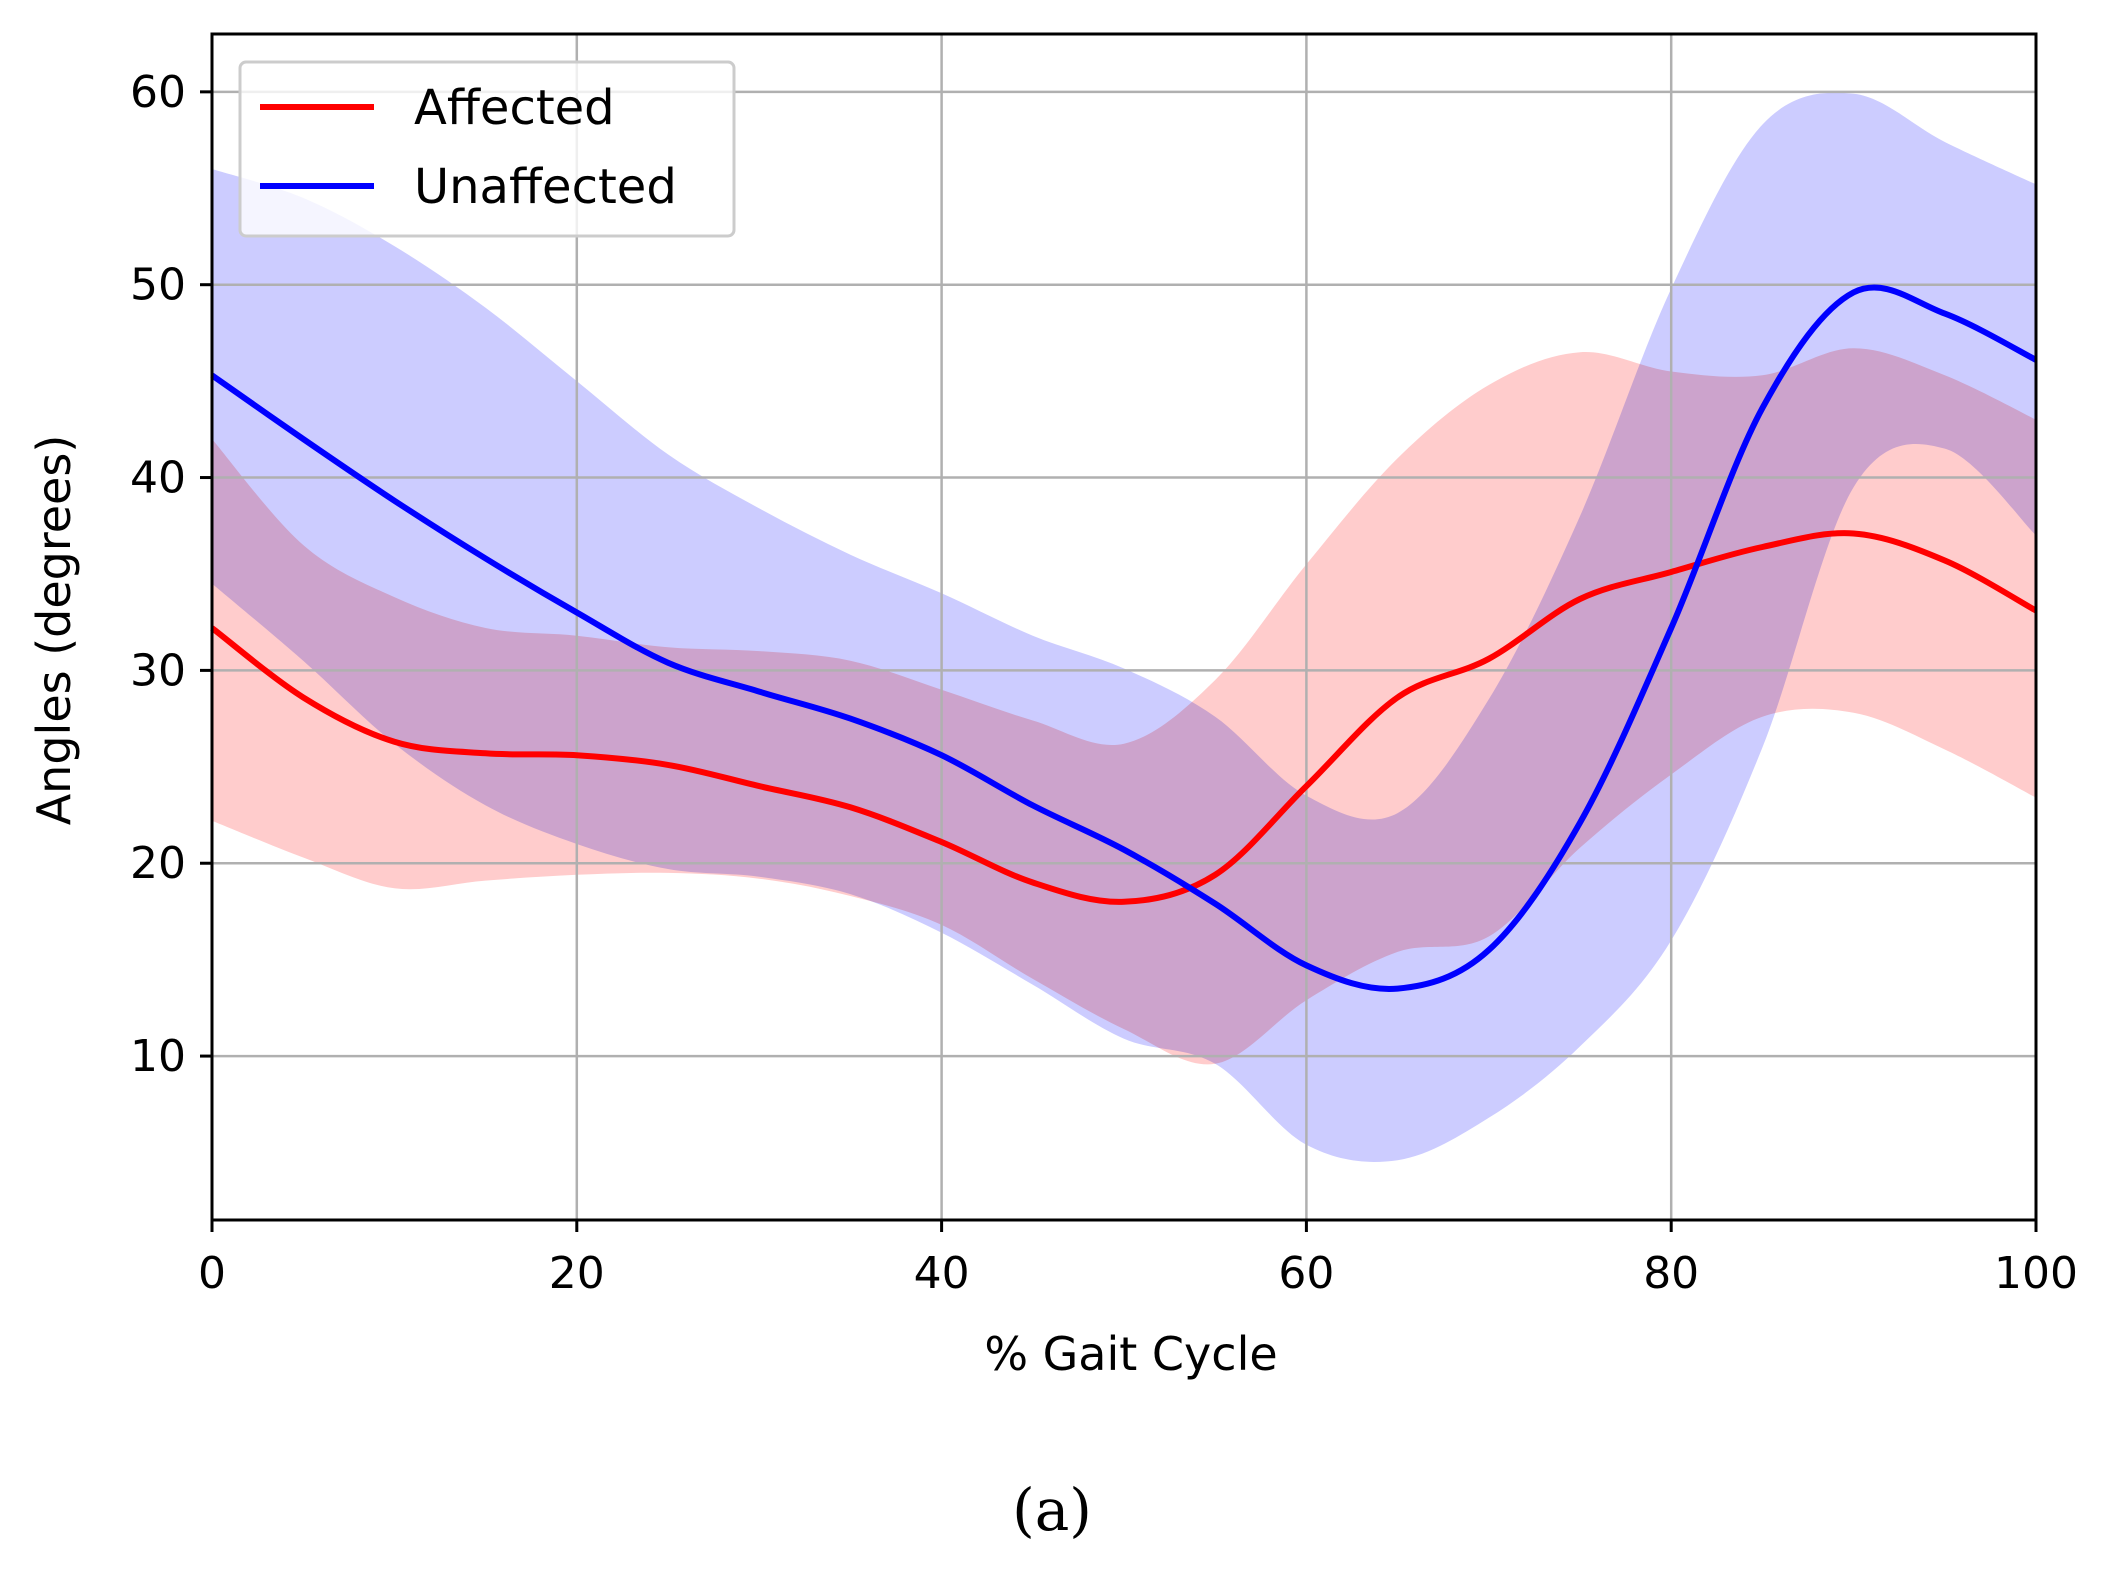 This screenshot has height=1571, width=2104. I want to click on x-axis-ticks: 0 20 40 60 80 100, so click(1138, 1259).